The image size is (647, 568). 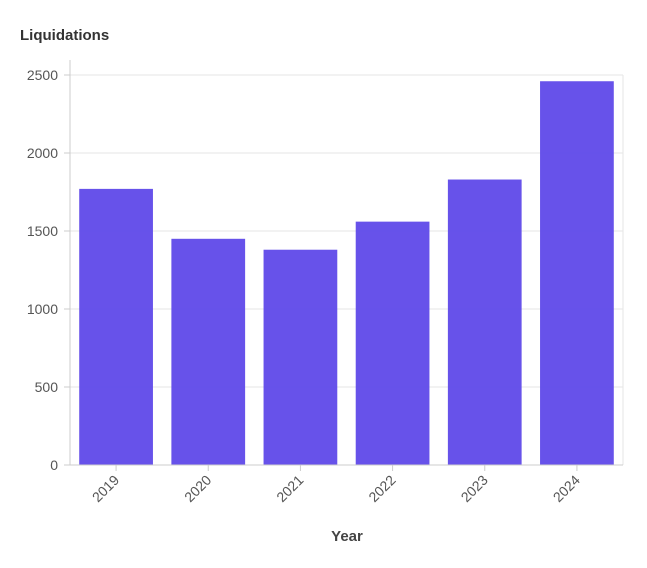 What do you see at coordinates (42, 153) in the screenshot?
I see `y-tick-label: 2000` at bounding box center [42, 153].